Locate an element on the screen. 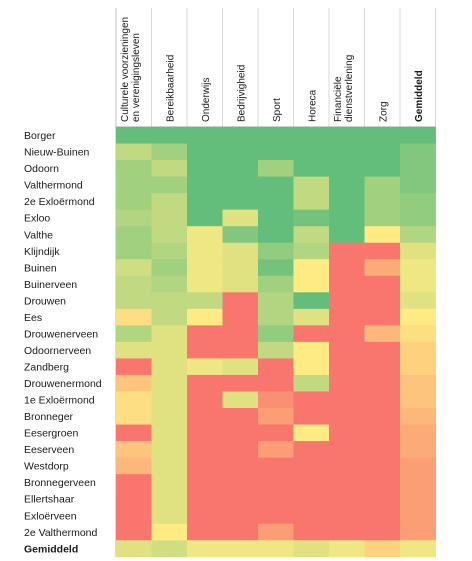 The image size is (472, 561). row-label: 2e Valthermond is located at coordinates (61, 533).